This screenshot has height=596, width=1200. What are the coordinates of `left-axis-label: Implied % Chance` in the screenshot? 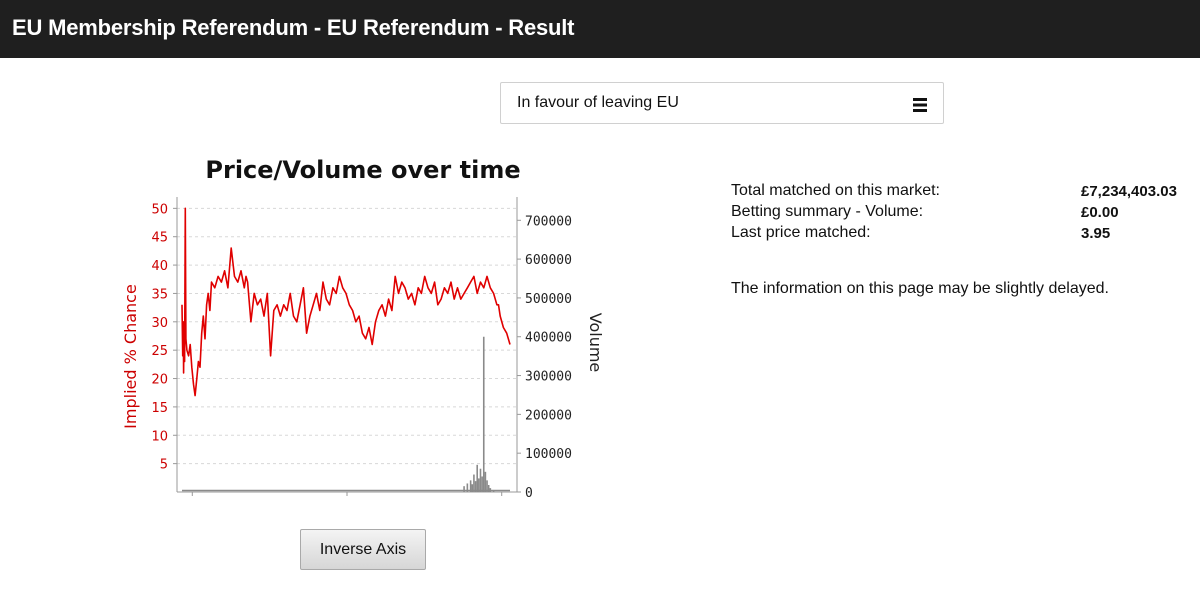 It's located at (130, 356).